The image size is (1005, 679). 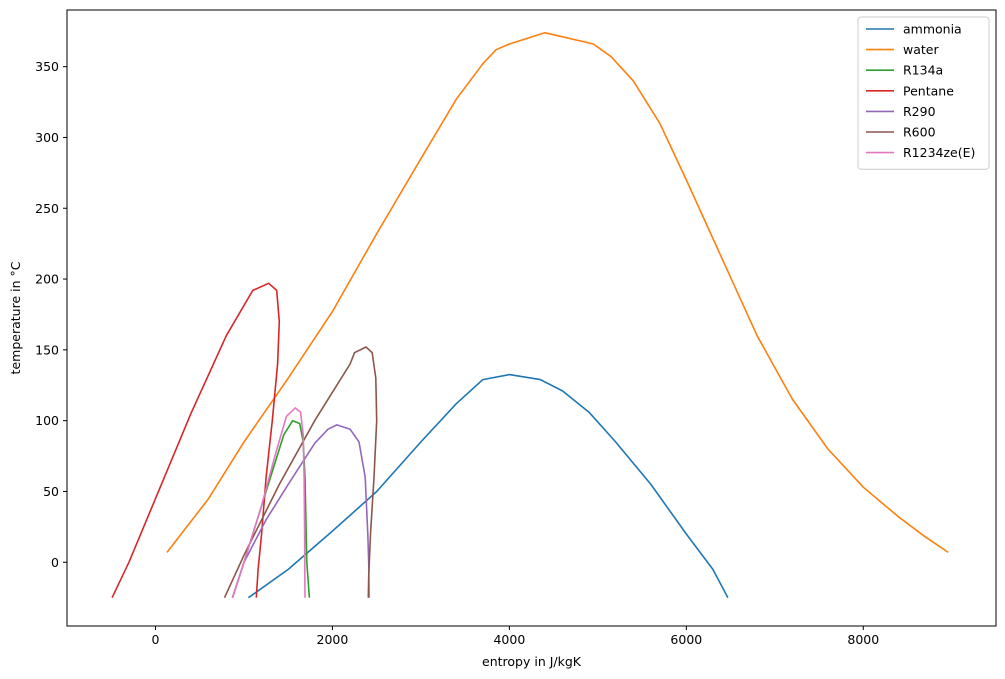 What do you see at coordinates (919, 132) in the screenshot?
I see `legend-label: R600` at bounding box center [919, 132].